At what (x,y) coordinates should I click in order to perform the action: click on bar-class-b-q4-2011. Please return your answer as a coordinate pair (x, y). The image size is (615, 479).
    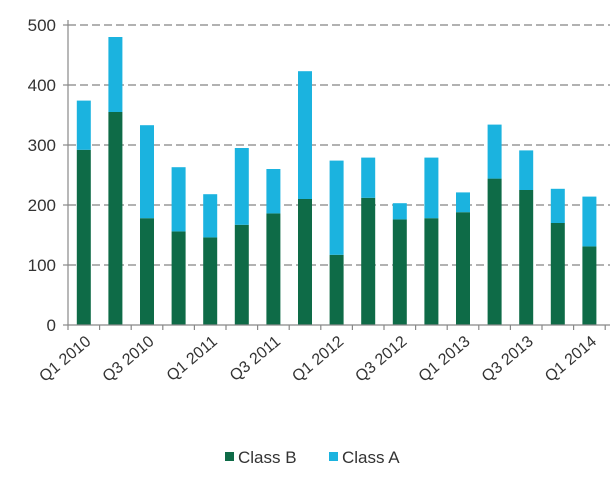
    Looking at the image, I should click on (305, 262).